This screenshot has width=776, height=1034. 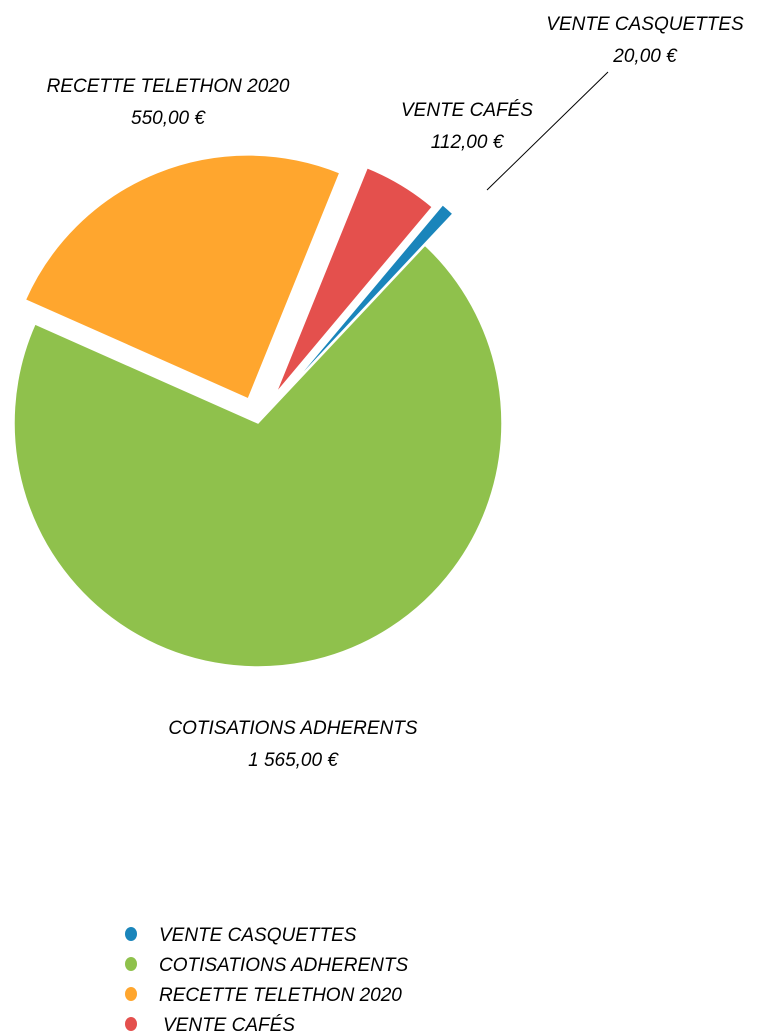 I want to click on legend-entry-recette-telethon-2020: RECETTE TELETHON 2020, so click(x=280, y=995).